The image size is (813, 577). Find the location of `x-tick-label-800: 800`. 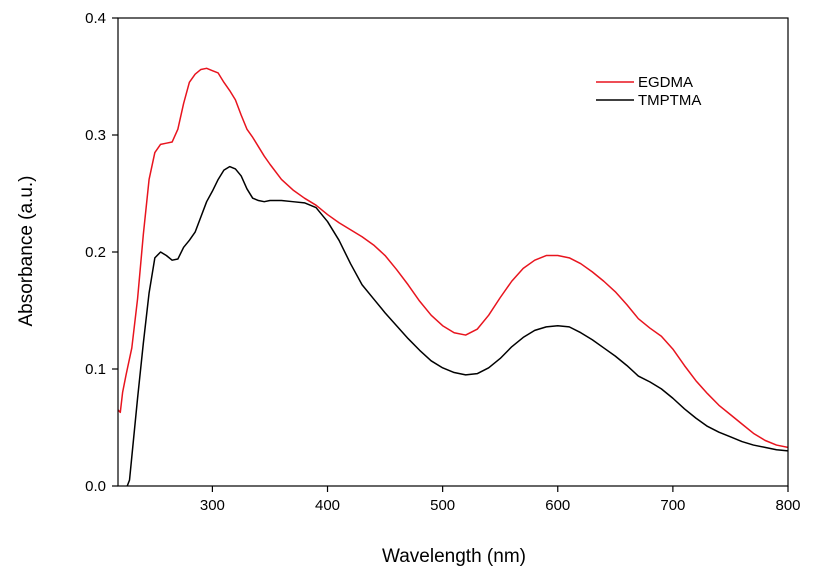

x-tick-label-800: 800 is located at coordinates (787, 505).